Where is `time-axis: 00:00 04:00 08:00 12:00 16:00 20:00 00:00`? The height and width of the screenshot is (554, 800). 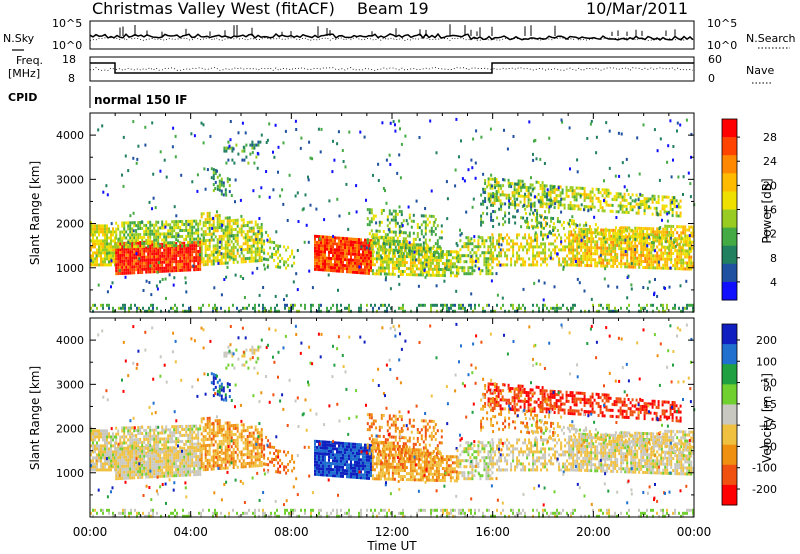 time-axis: 00:00 04:00 08:00 12:00 16:00 20:00 00:00 is located at coordinates (392, 532).